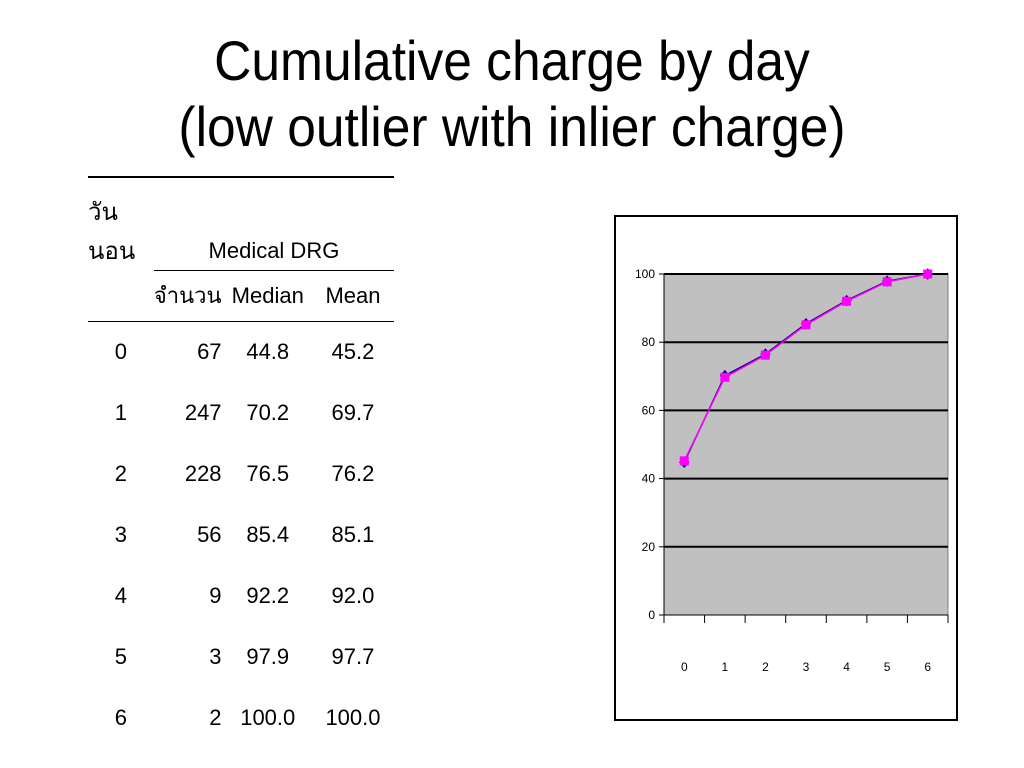 The image size is (1024, 768). Describe the element at coordinates (241, 535) in the screenshot. I see `table-row: 3 56 85.4 85.1` at that location.